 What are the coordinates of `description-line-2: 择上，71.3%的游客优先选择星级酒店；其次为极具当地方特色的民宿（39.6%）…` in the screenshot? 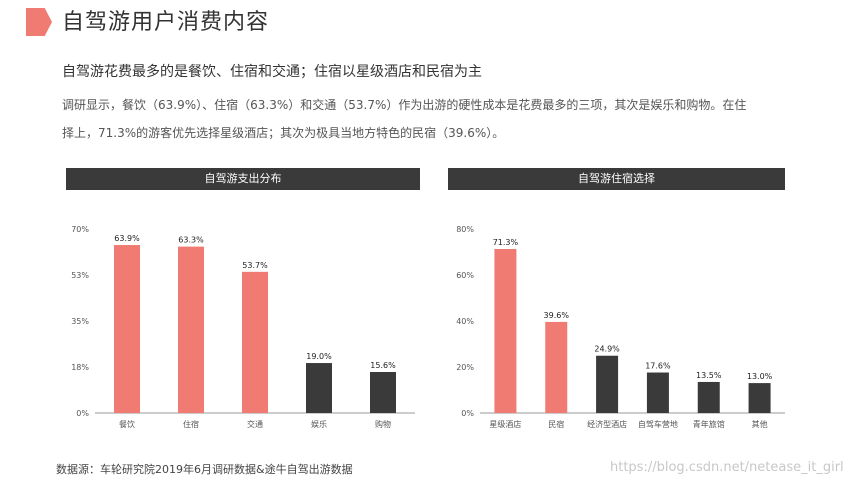 It's located at (283, 133).